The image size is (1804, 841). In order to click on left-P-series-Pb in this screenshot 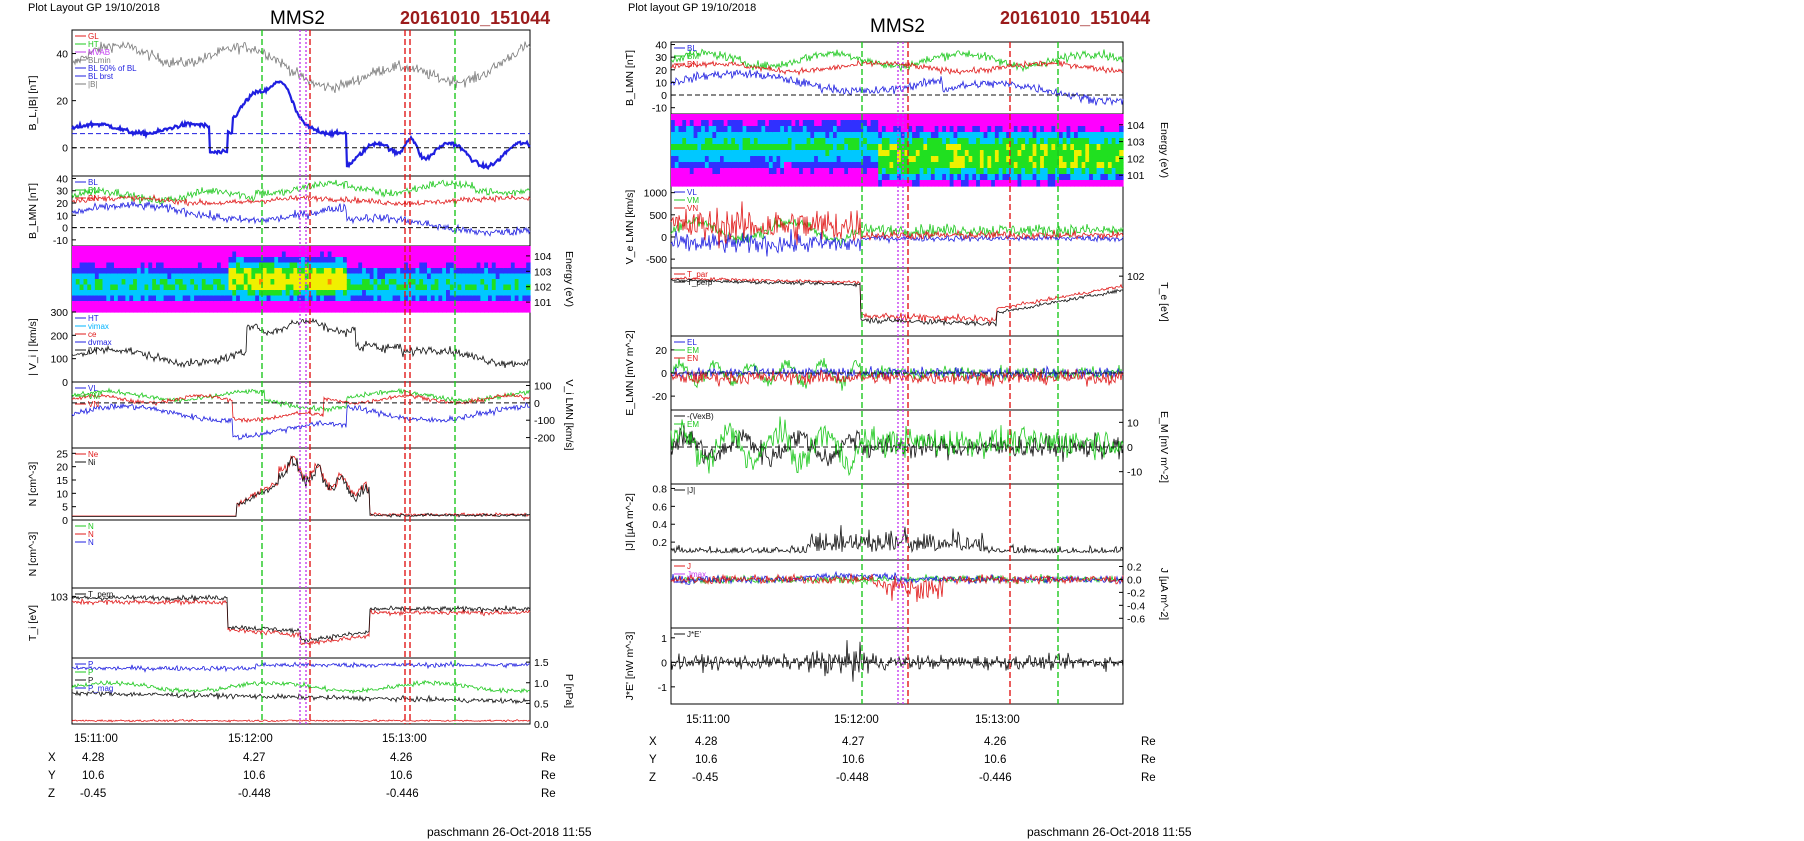, I will do `click(301, 666)`.